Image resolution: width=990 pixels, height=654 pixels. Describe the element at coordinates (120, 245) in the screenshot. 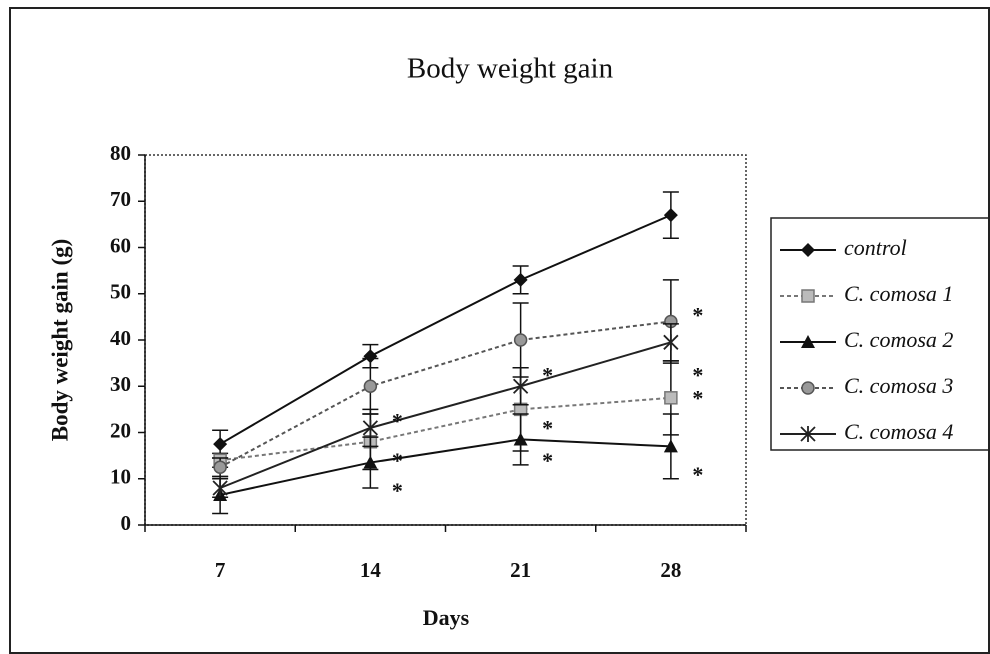

I see `y-tick-label: 60` at that location.